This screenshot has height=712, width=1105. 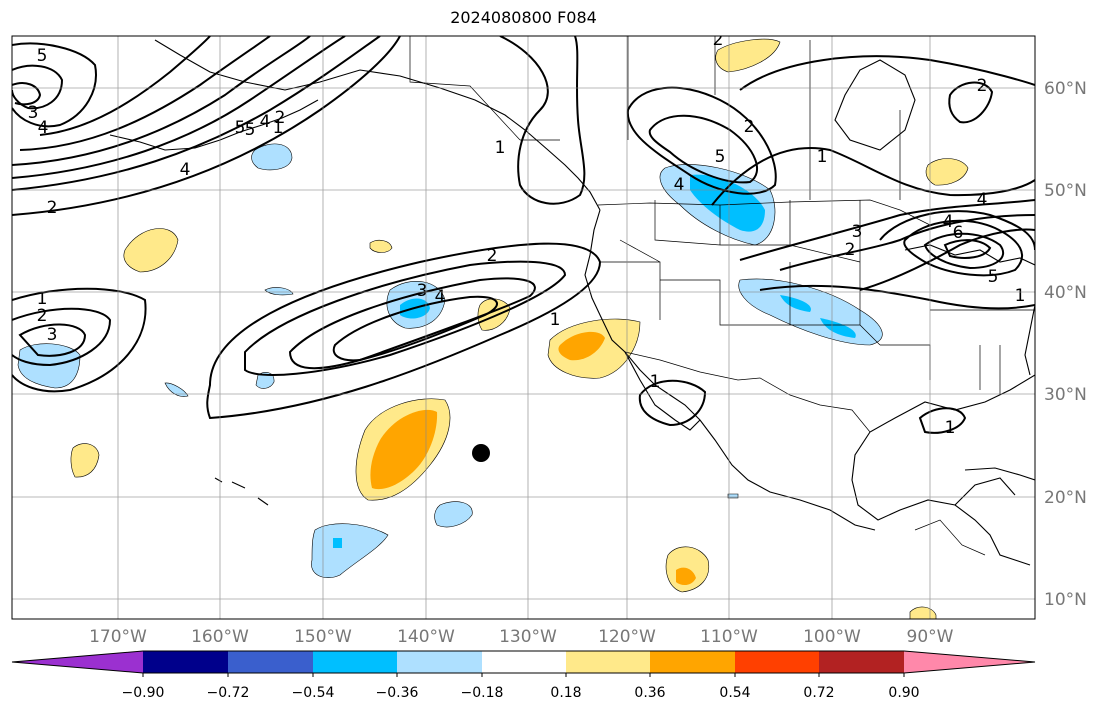 What do you see at coordinates (523, 17) in the screenshot?
I see `map-title: 2024080800 F084` at bounding box center [523, 17].